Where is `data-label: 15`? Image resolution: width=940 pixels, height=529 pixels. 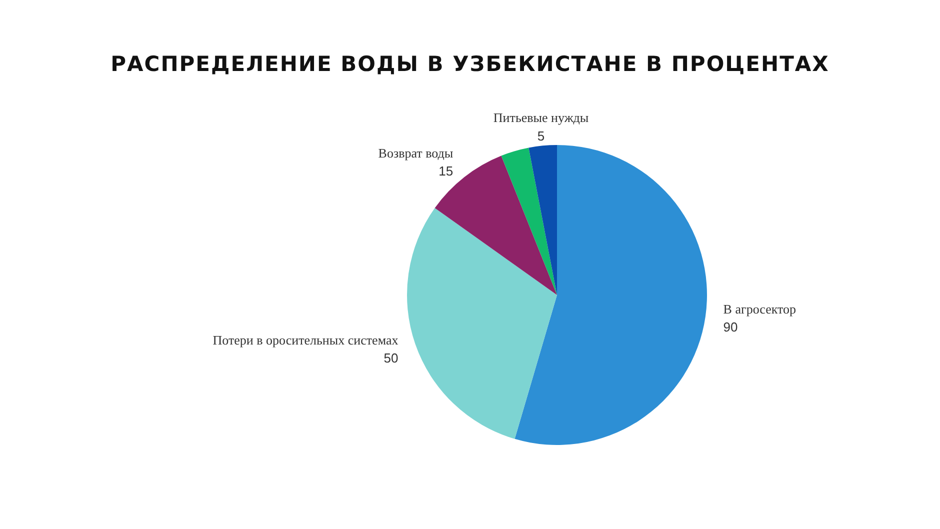
data-label: 15 is located at coordinates (446, 171).